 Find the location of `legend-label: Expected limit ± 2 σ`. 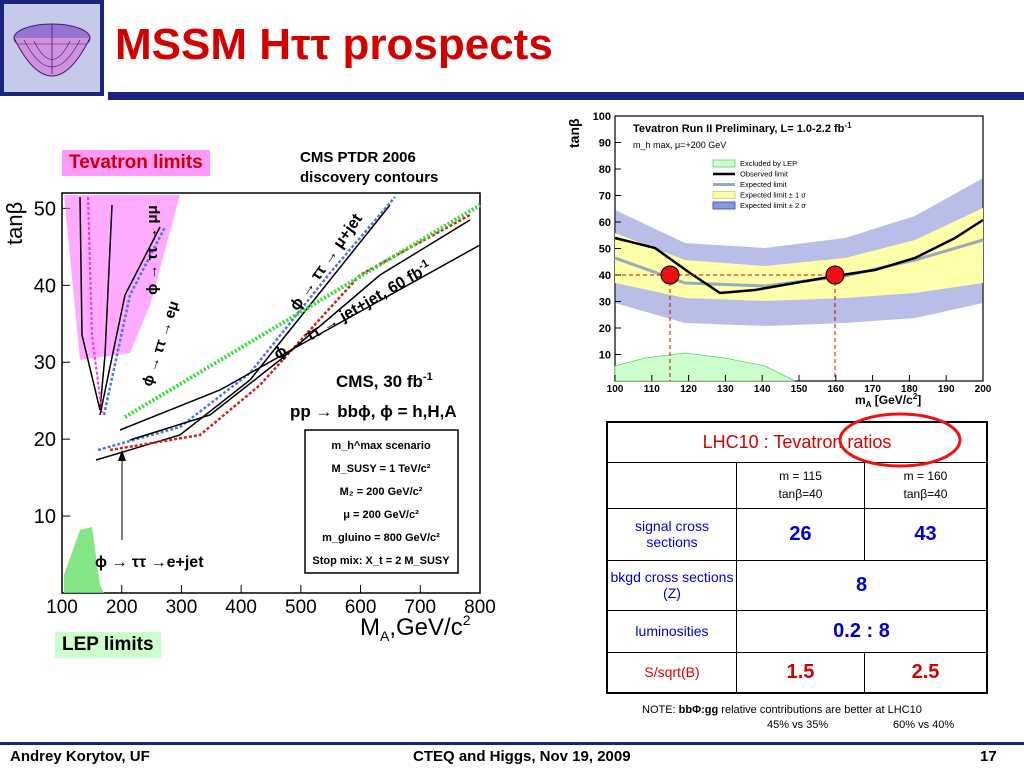

legend-label: Expected limit ± 2 σ is located at coordinates (773, 205).